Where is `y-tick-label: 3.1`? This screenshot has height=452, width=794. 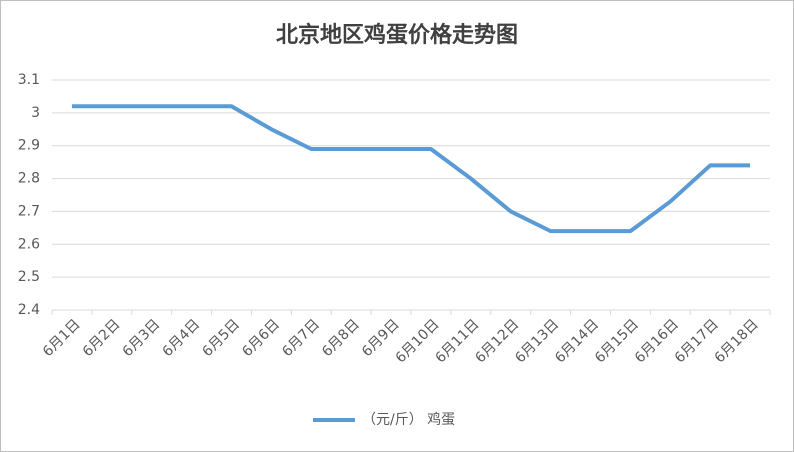
y-tick-label: 3.1 is located at coordinates (29, 80).